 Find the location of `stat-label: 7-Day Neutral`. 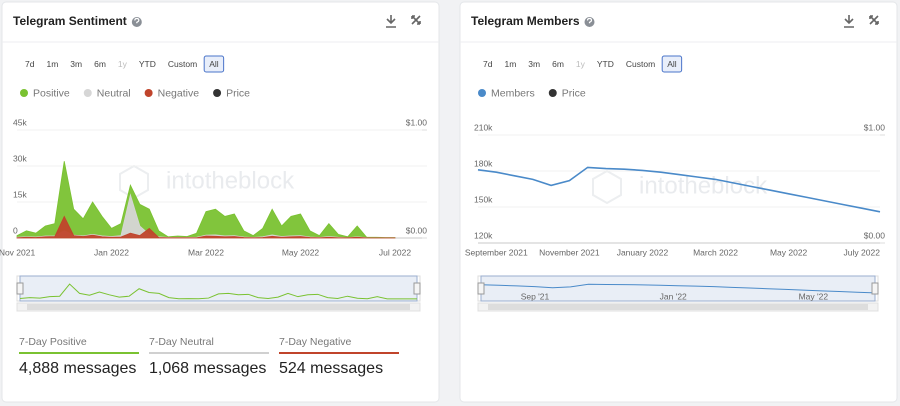

stat-label: 7-Day Neutral is located at coordinates (181, 342).